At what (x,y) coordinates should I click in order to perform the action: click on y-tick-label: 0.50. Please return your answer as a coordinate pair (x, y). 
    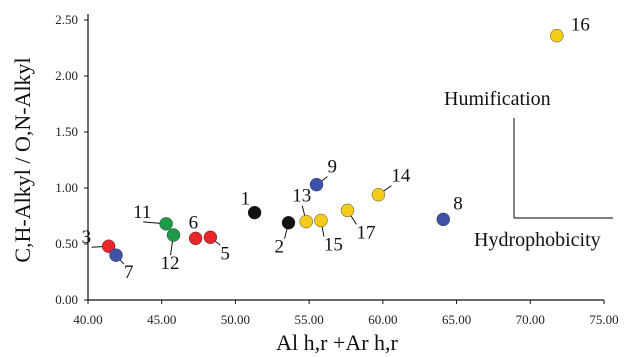
    Looking at the image, I should click on (66, 243).